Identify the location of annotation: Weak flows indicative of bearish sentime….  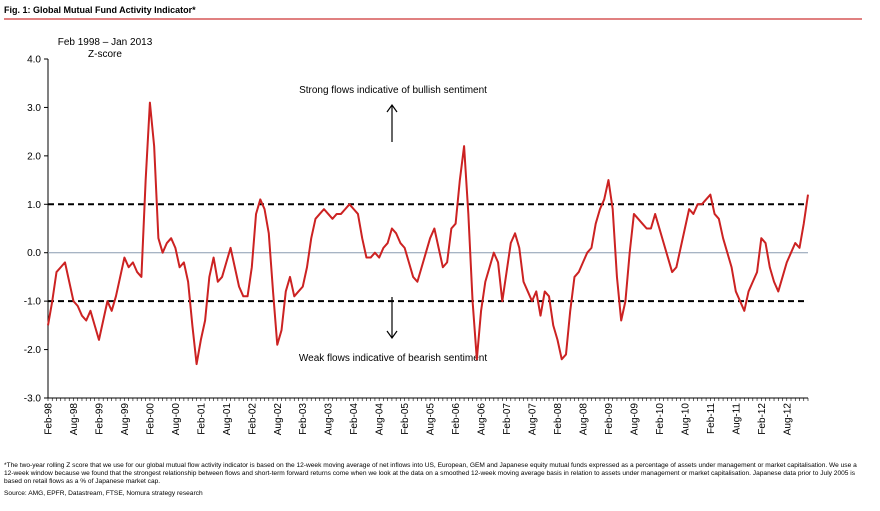
(393, 358).